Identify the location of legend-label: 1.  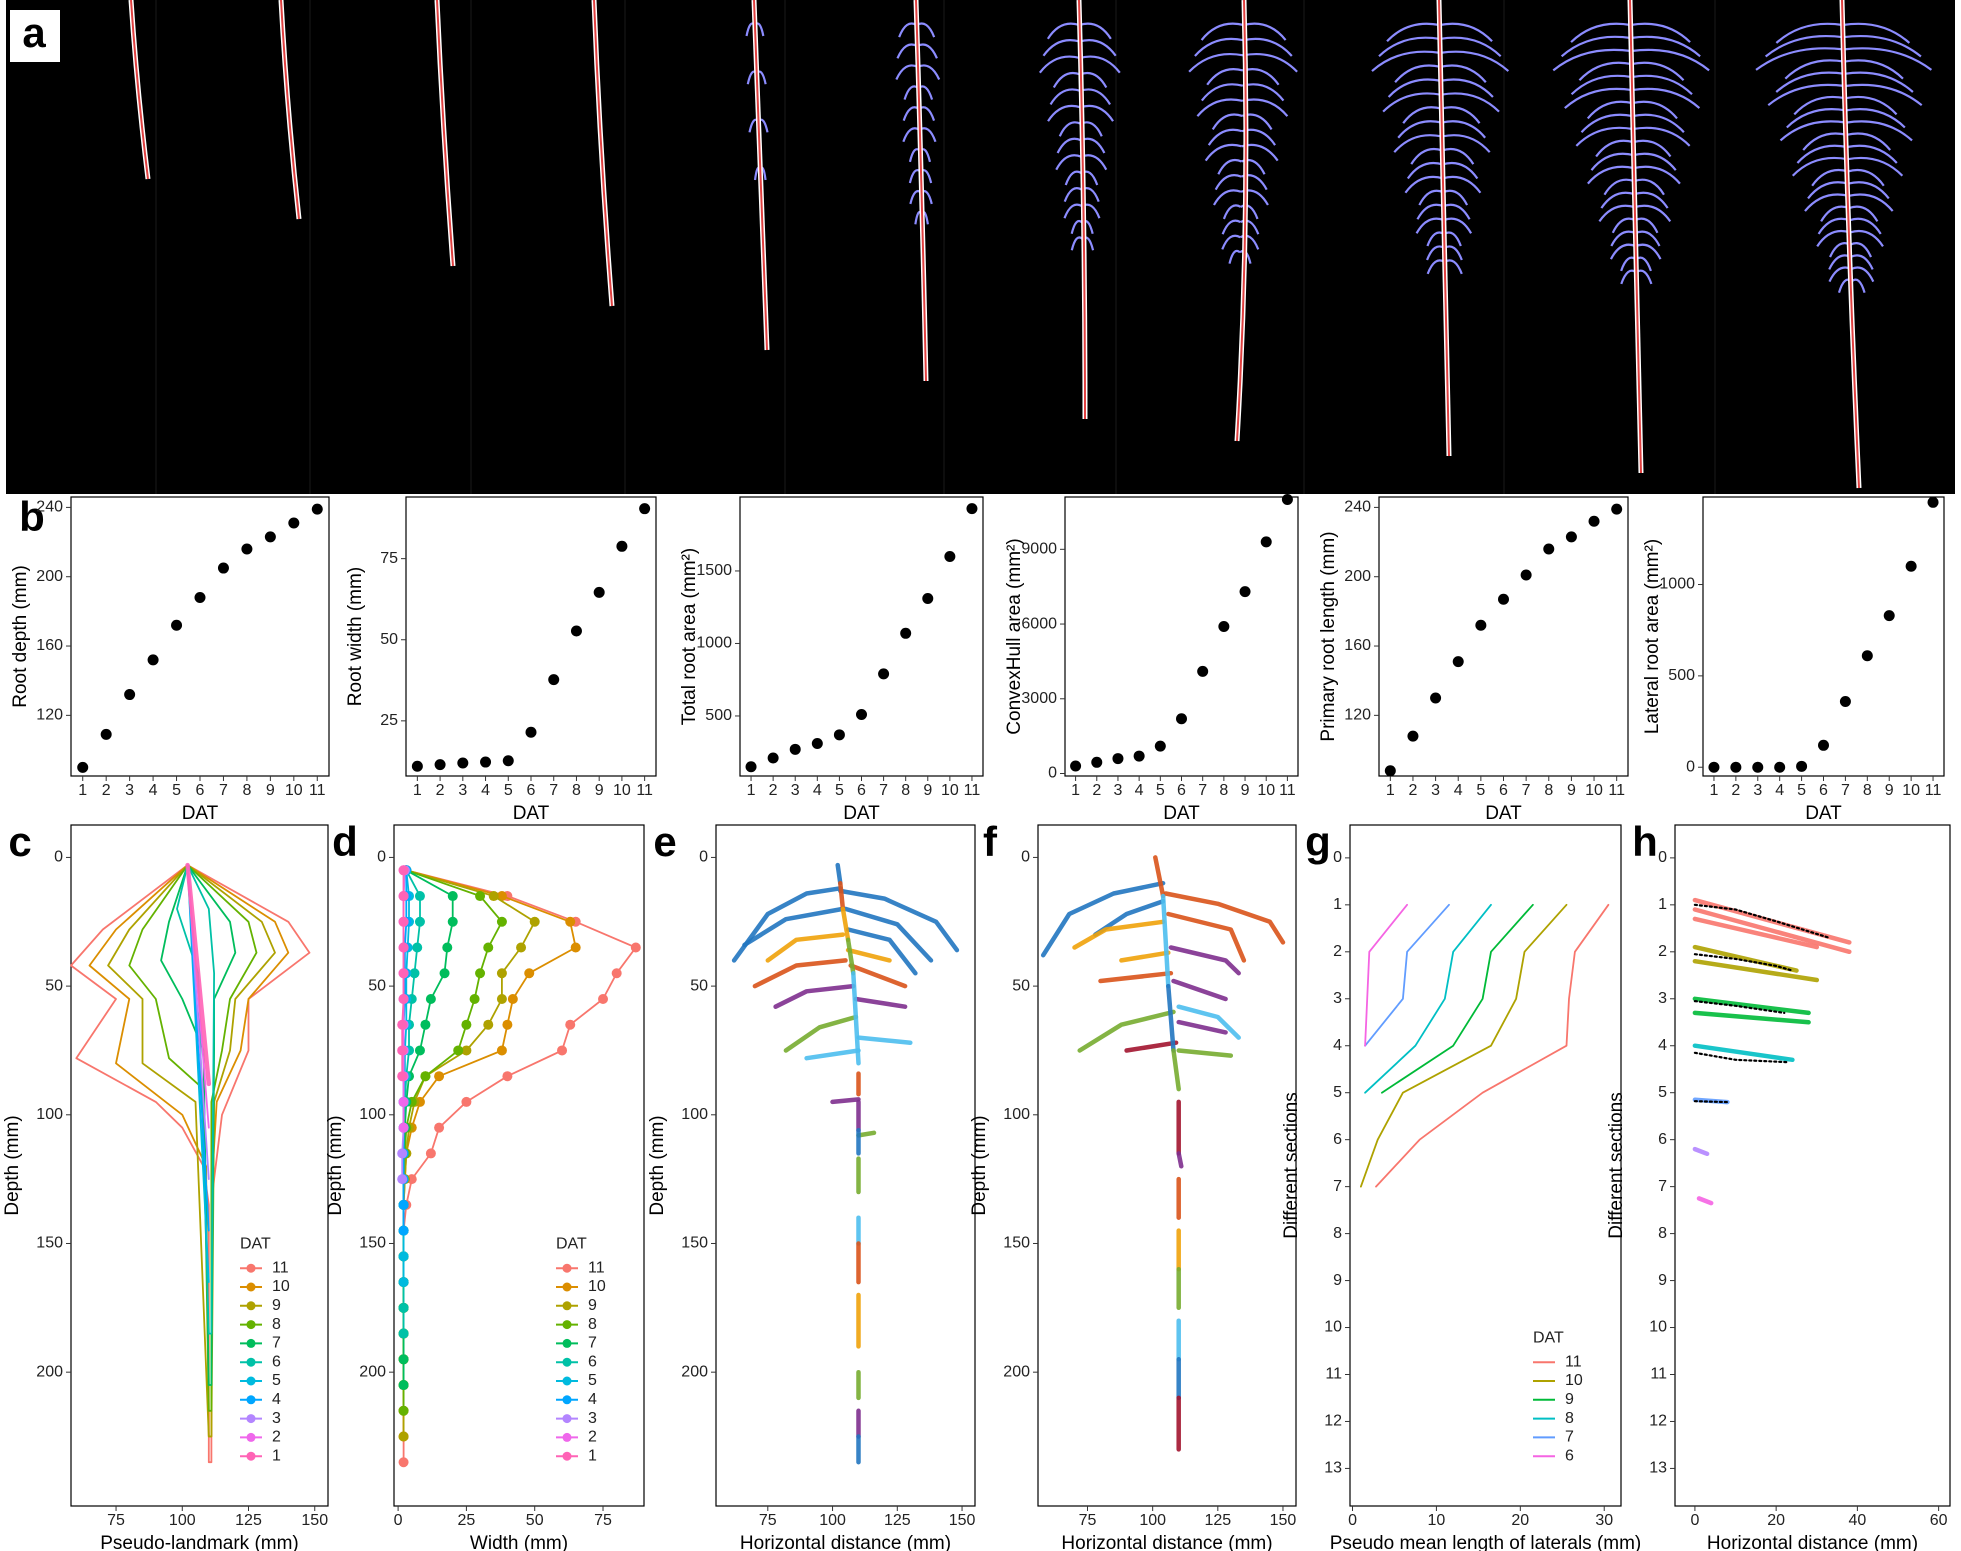
(592, 1455).